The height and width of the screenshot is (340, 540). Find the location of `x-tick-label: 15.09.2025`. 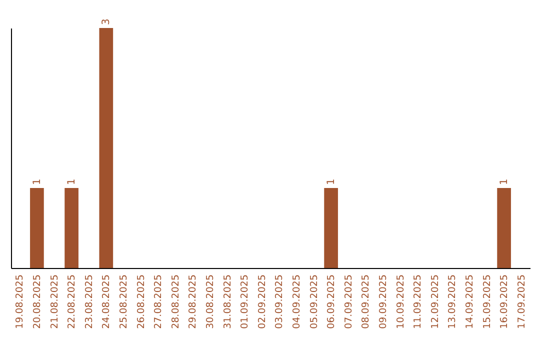

x-tick-label: 15.09.2025 is located at coordinates (487, 301).